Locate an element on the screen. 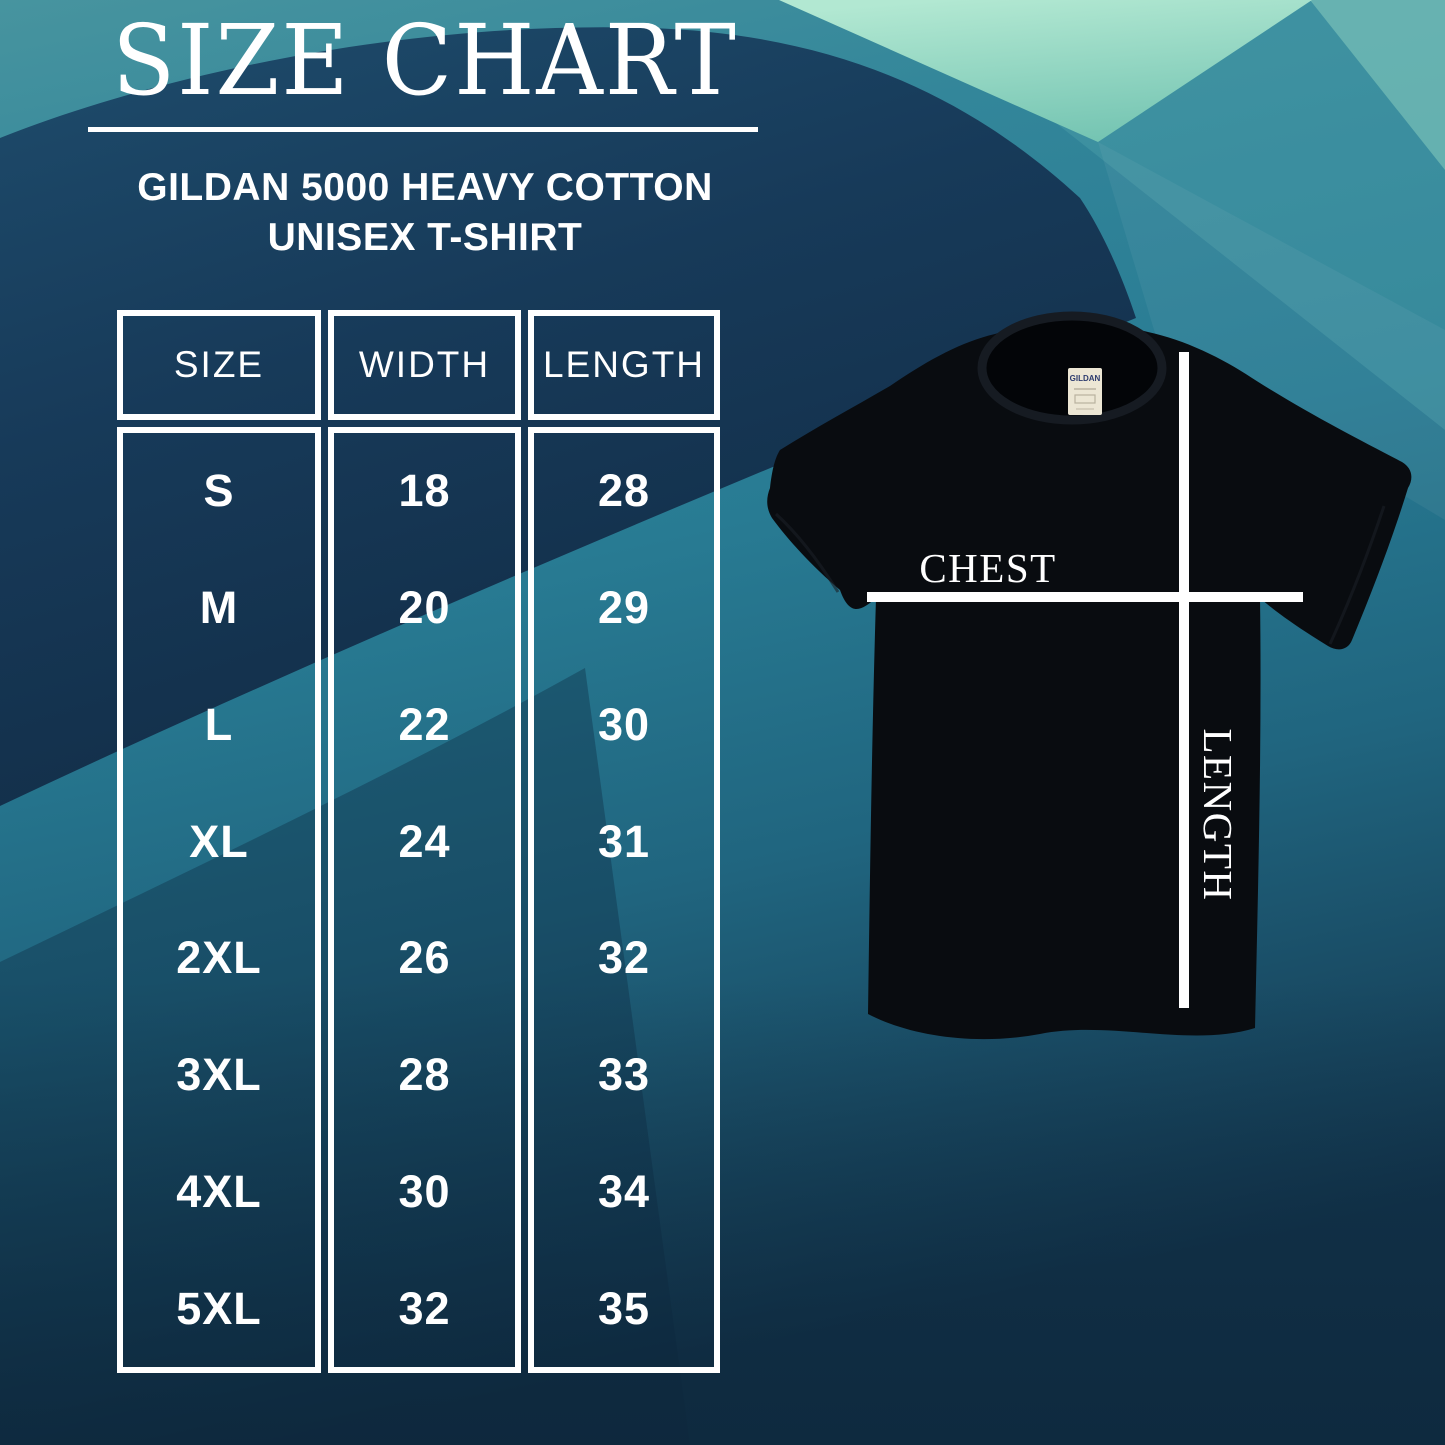  table-cell: M is located at coordinates (219, 608).